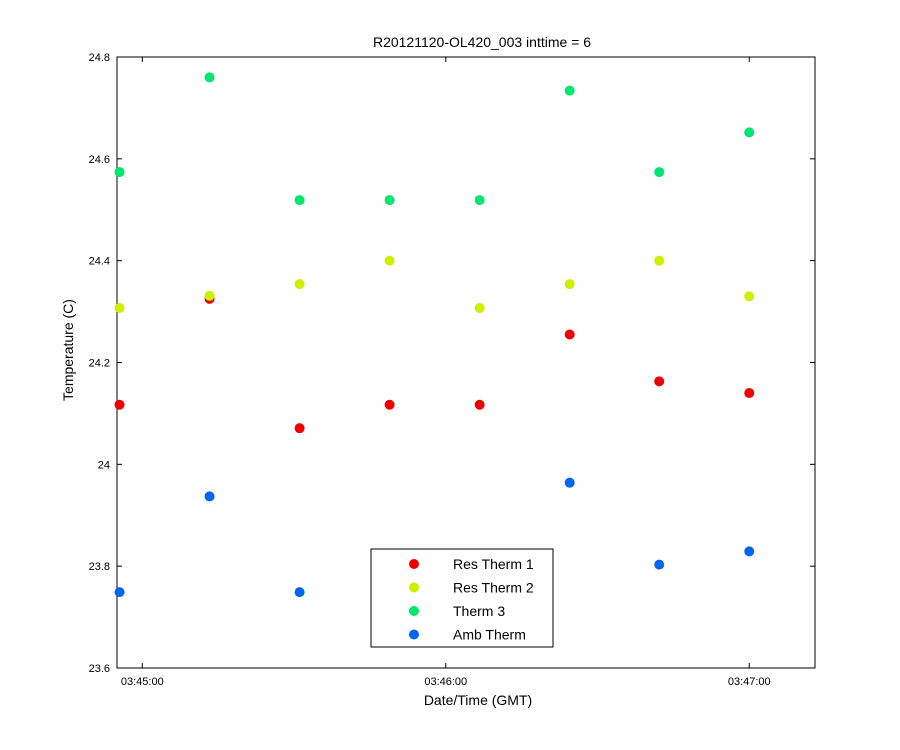  Describe the element at coordinates (99, 669) in the screenshot. I see `y-tick-label: 23.6` at that location.